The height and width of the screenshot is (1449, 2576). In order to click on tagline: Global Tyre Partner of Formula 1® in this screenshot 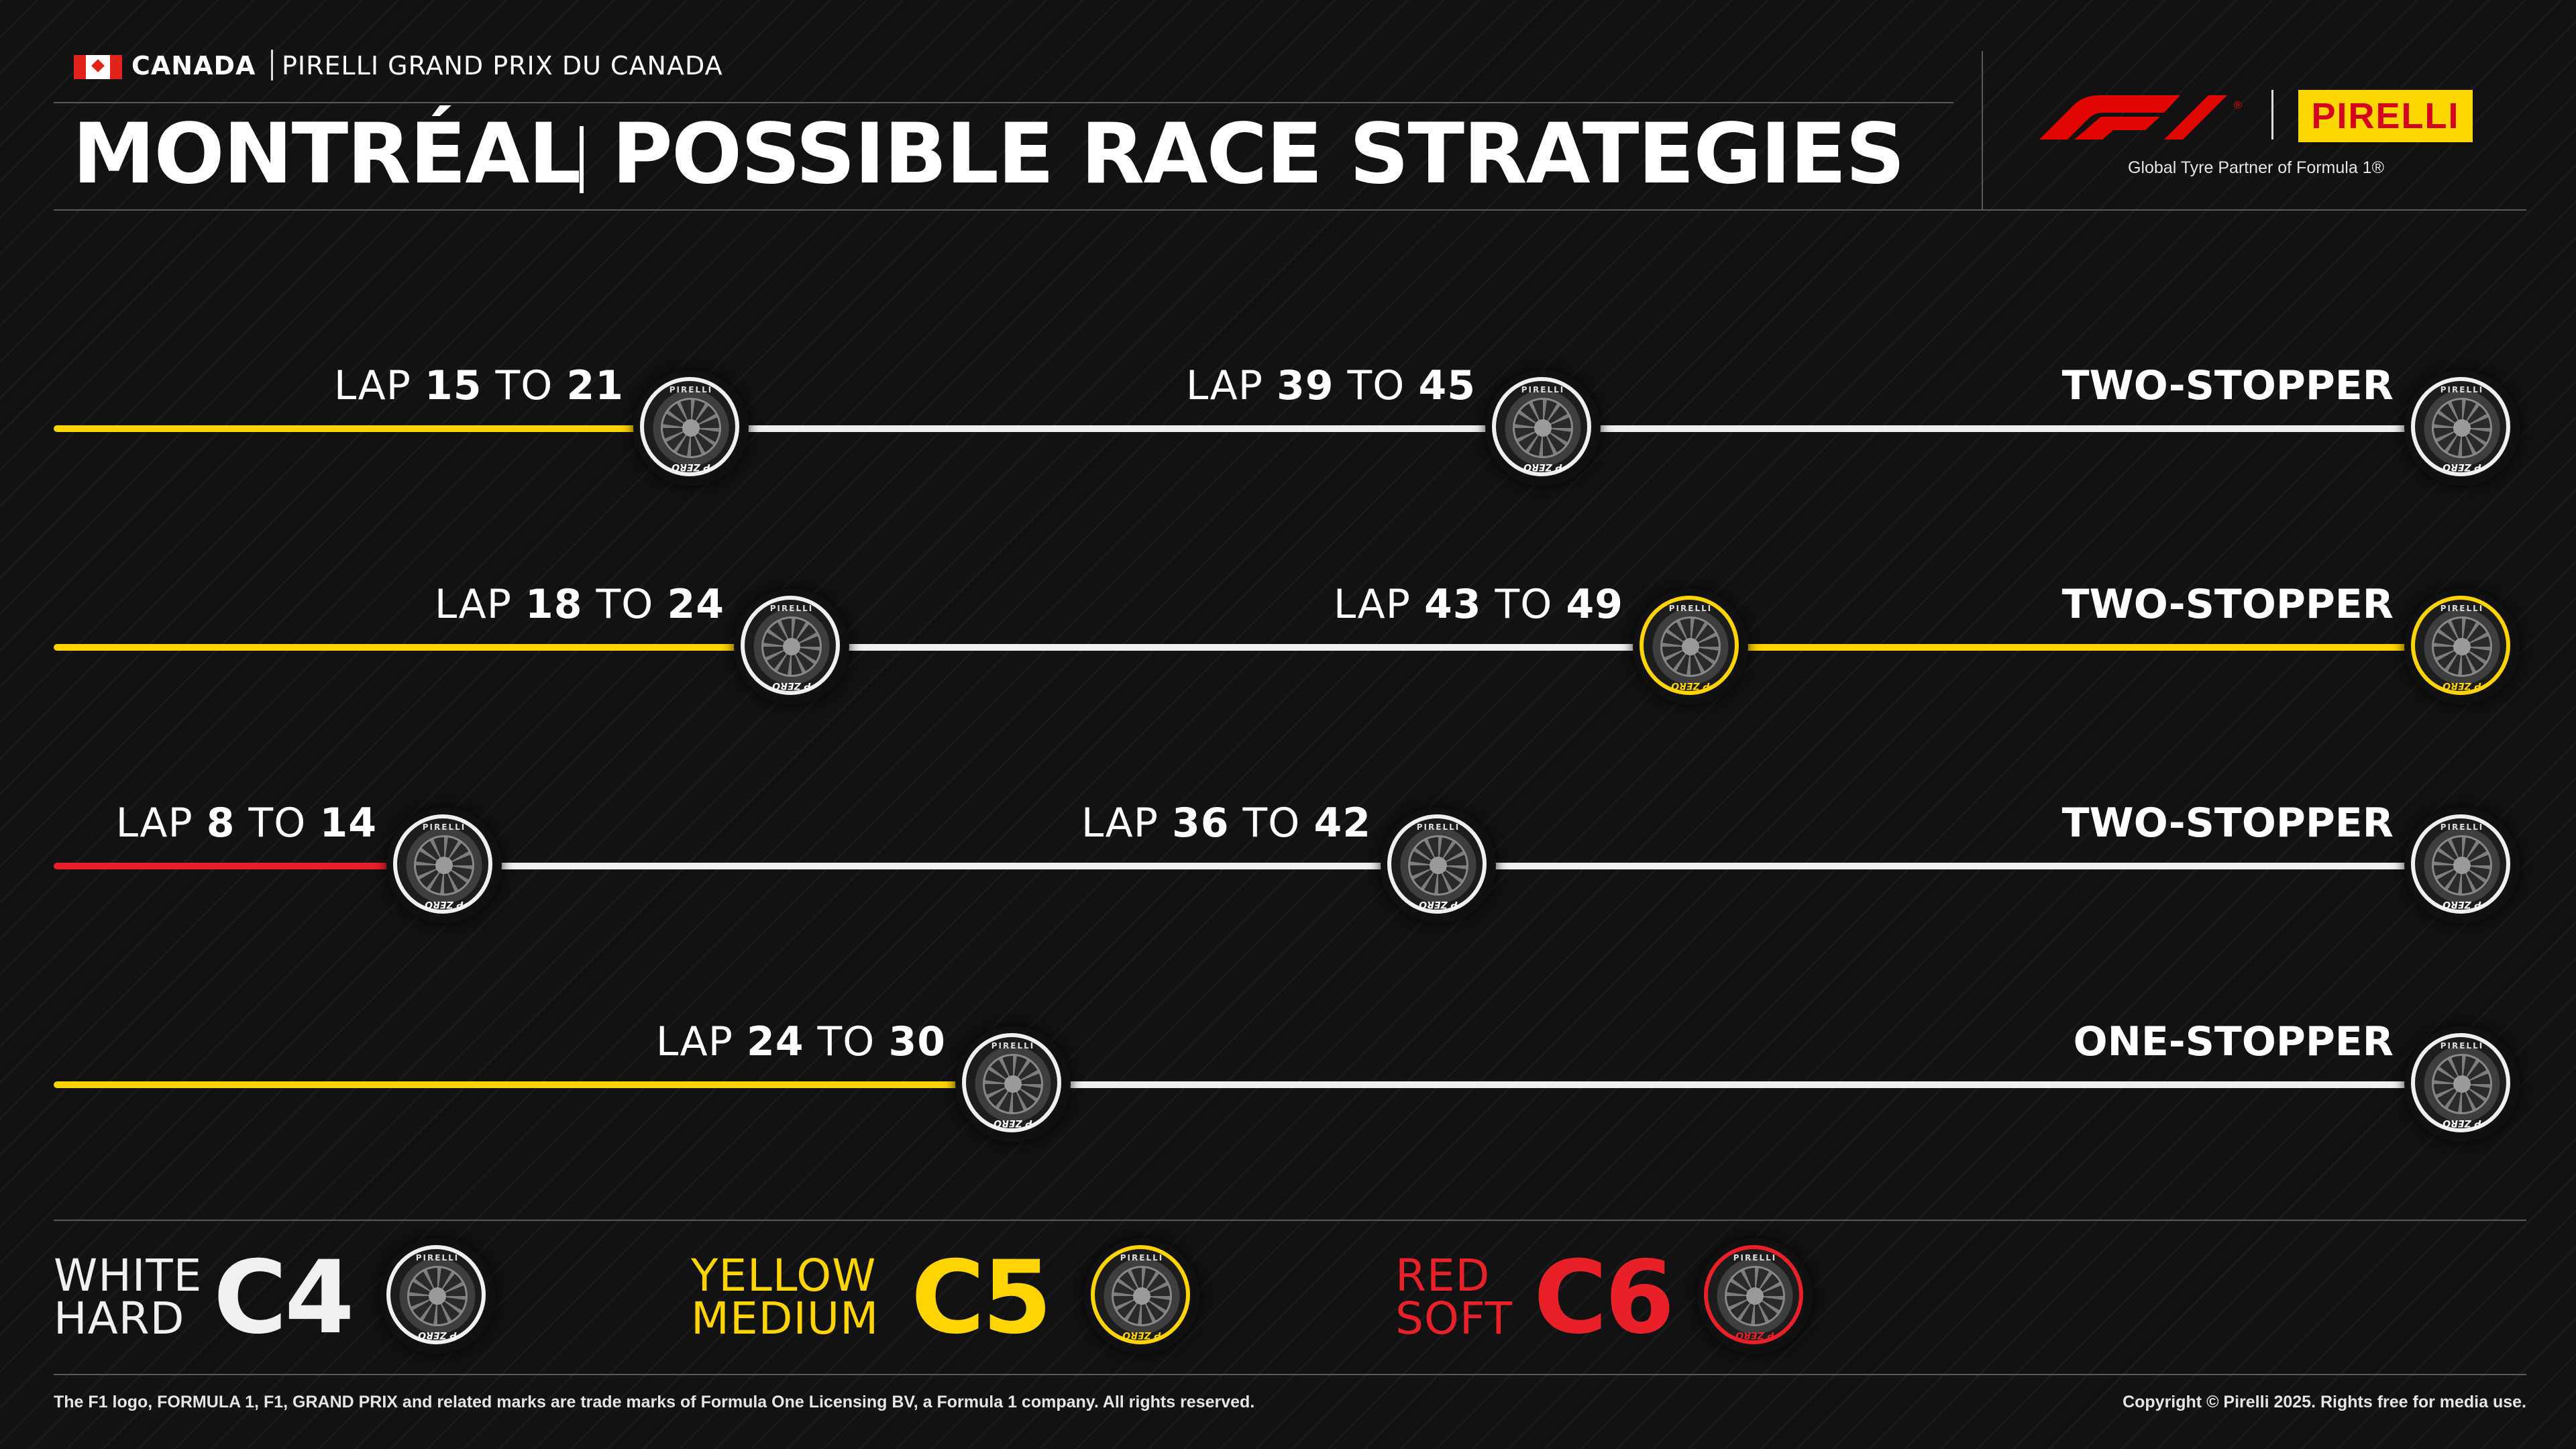, I will do `click(2256, 167)`.